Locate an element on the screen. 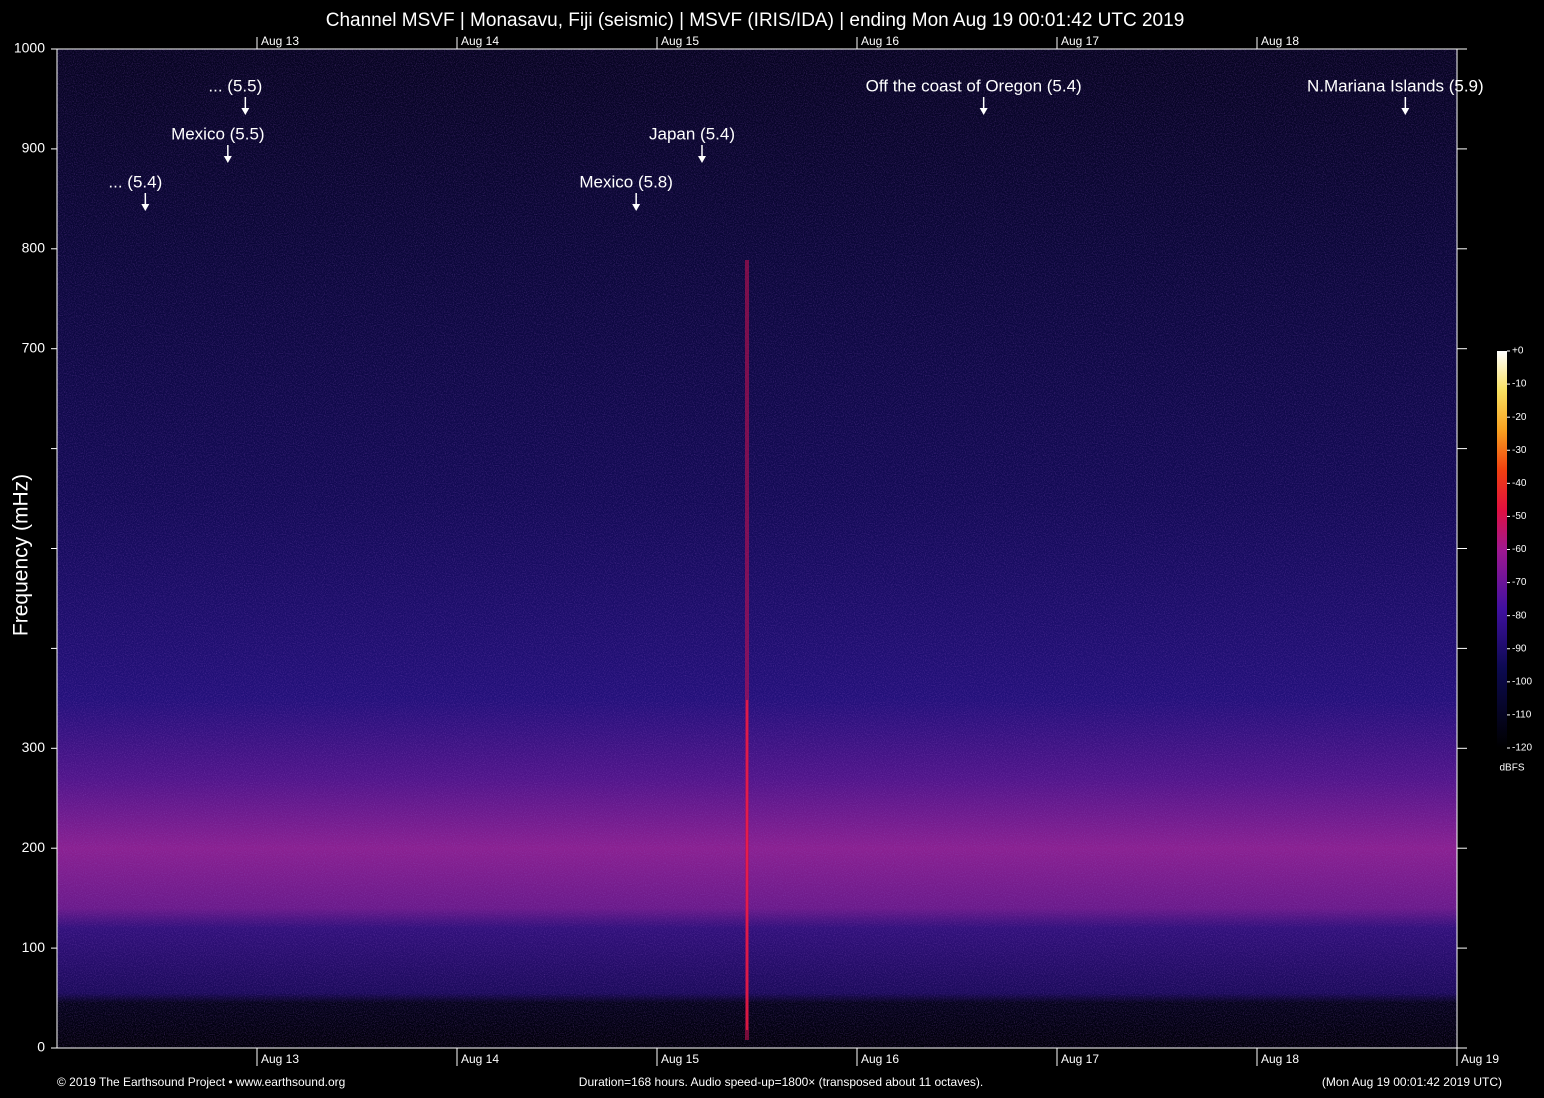 The height and width of the screenshot is (1098, 1544). annotation: Mexico (5.5) is located at coordinates (218, 133).